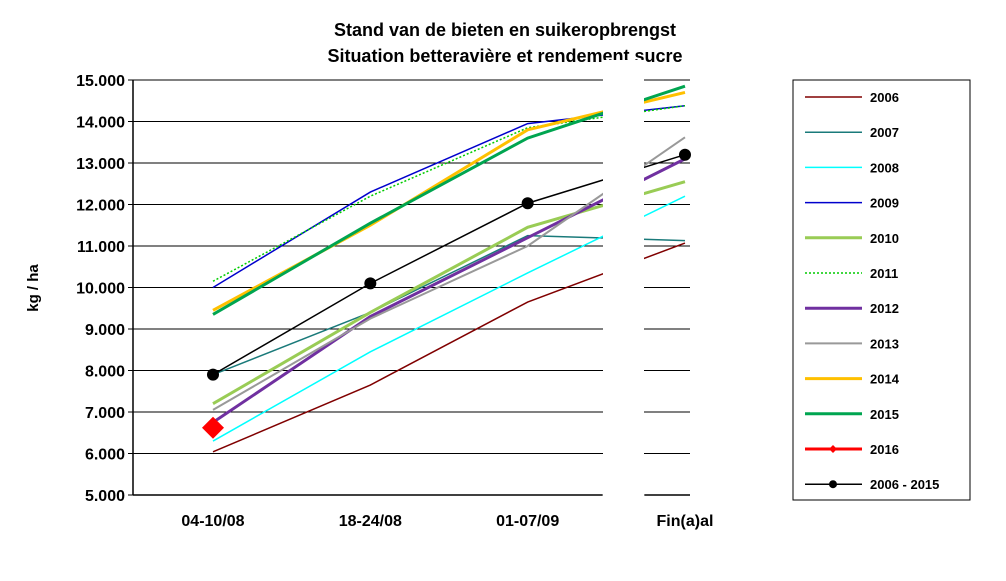 The image size is (1006, 581). I want to click on legend-label: 2006 - 2015, so click(904, 484).